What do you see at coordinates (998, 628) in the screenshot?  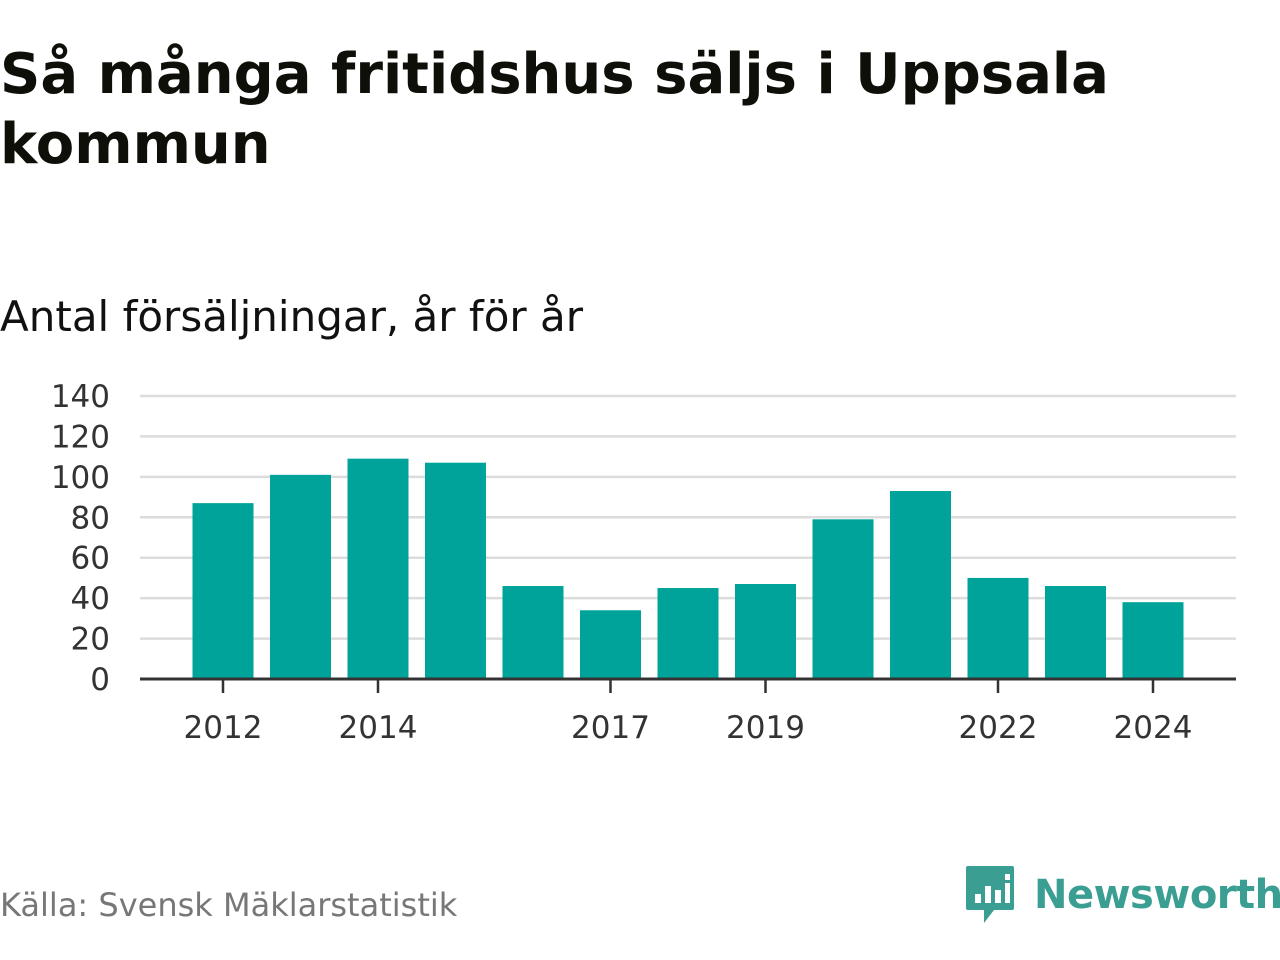 I see `bar-2022` at bounding box center [998, 628].